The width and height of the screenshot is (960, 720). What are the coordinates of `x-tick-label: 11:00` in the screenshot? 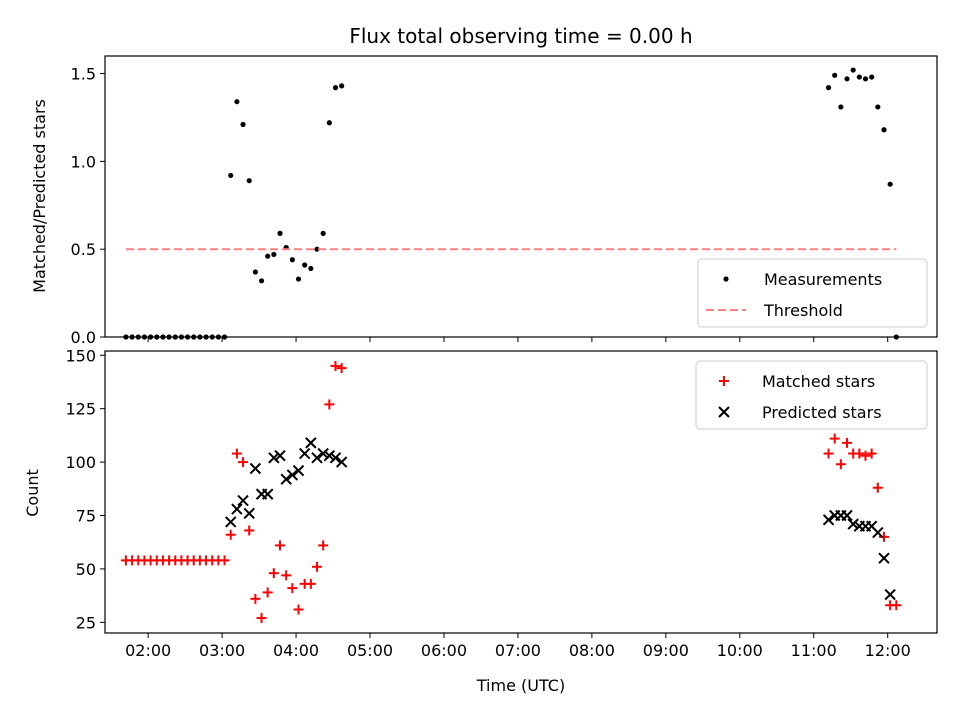 It's located at (814, 650).